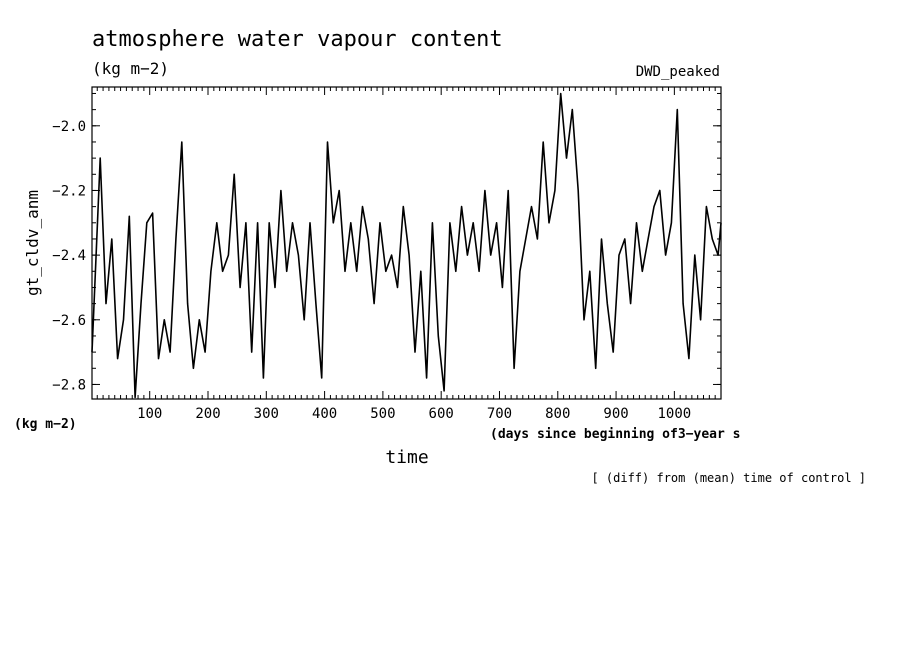  I want to click on x-tick-label: 800, so click(557, 414).